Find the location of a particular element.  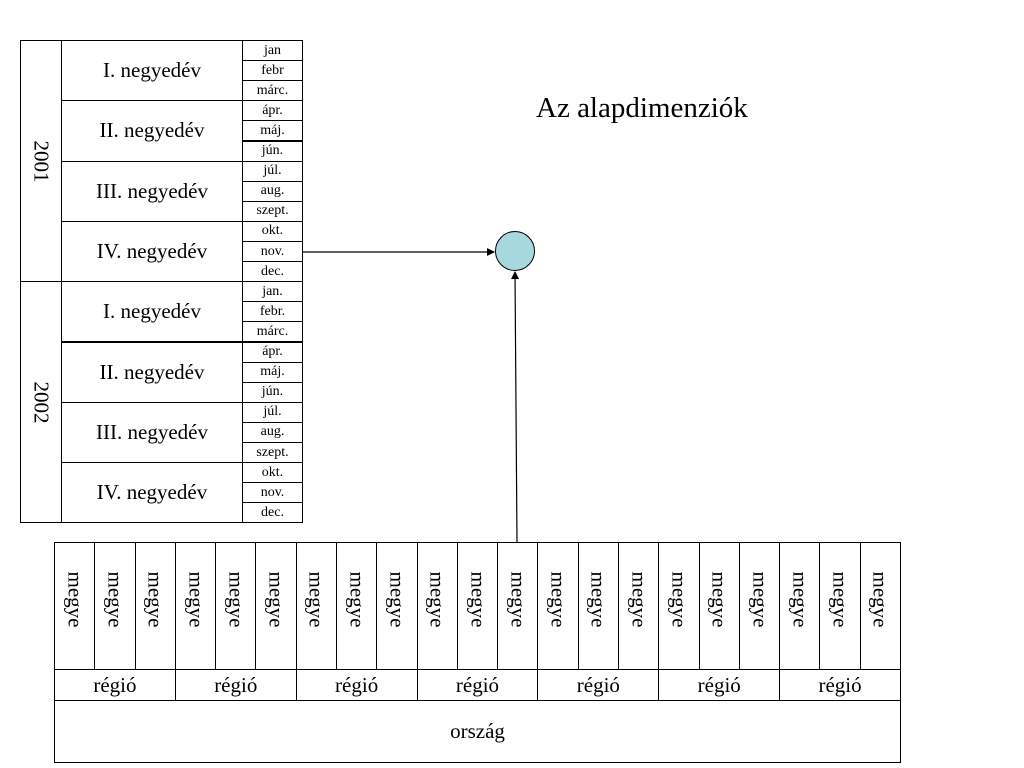

page-title: Az alapdimenziók is located at coordinates (642, 108).